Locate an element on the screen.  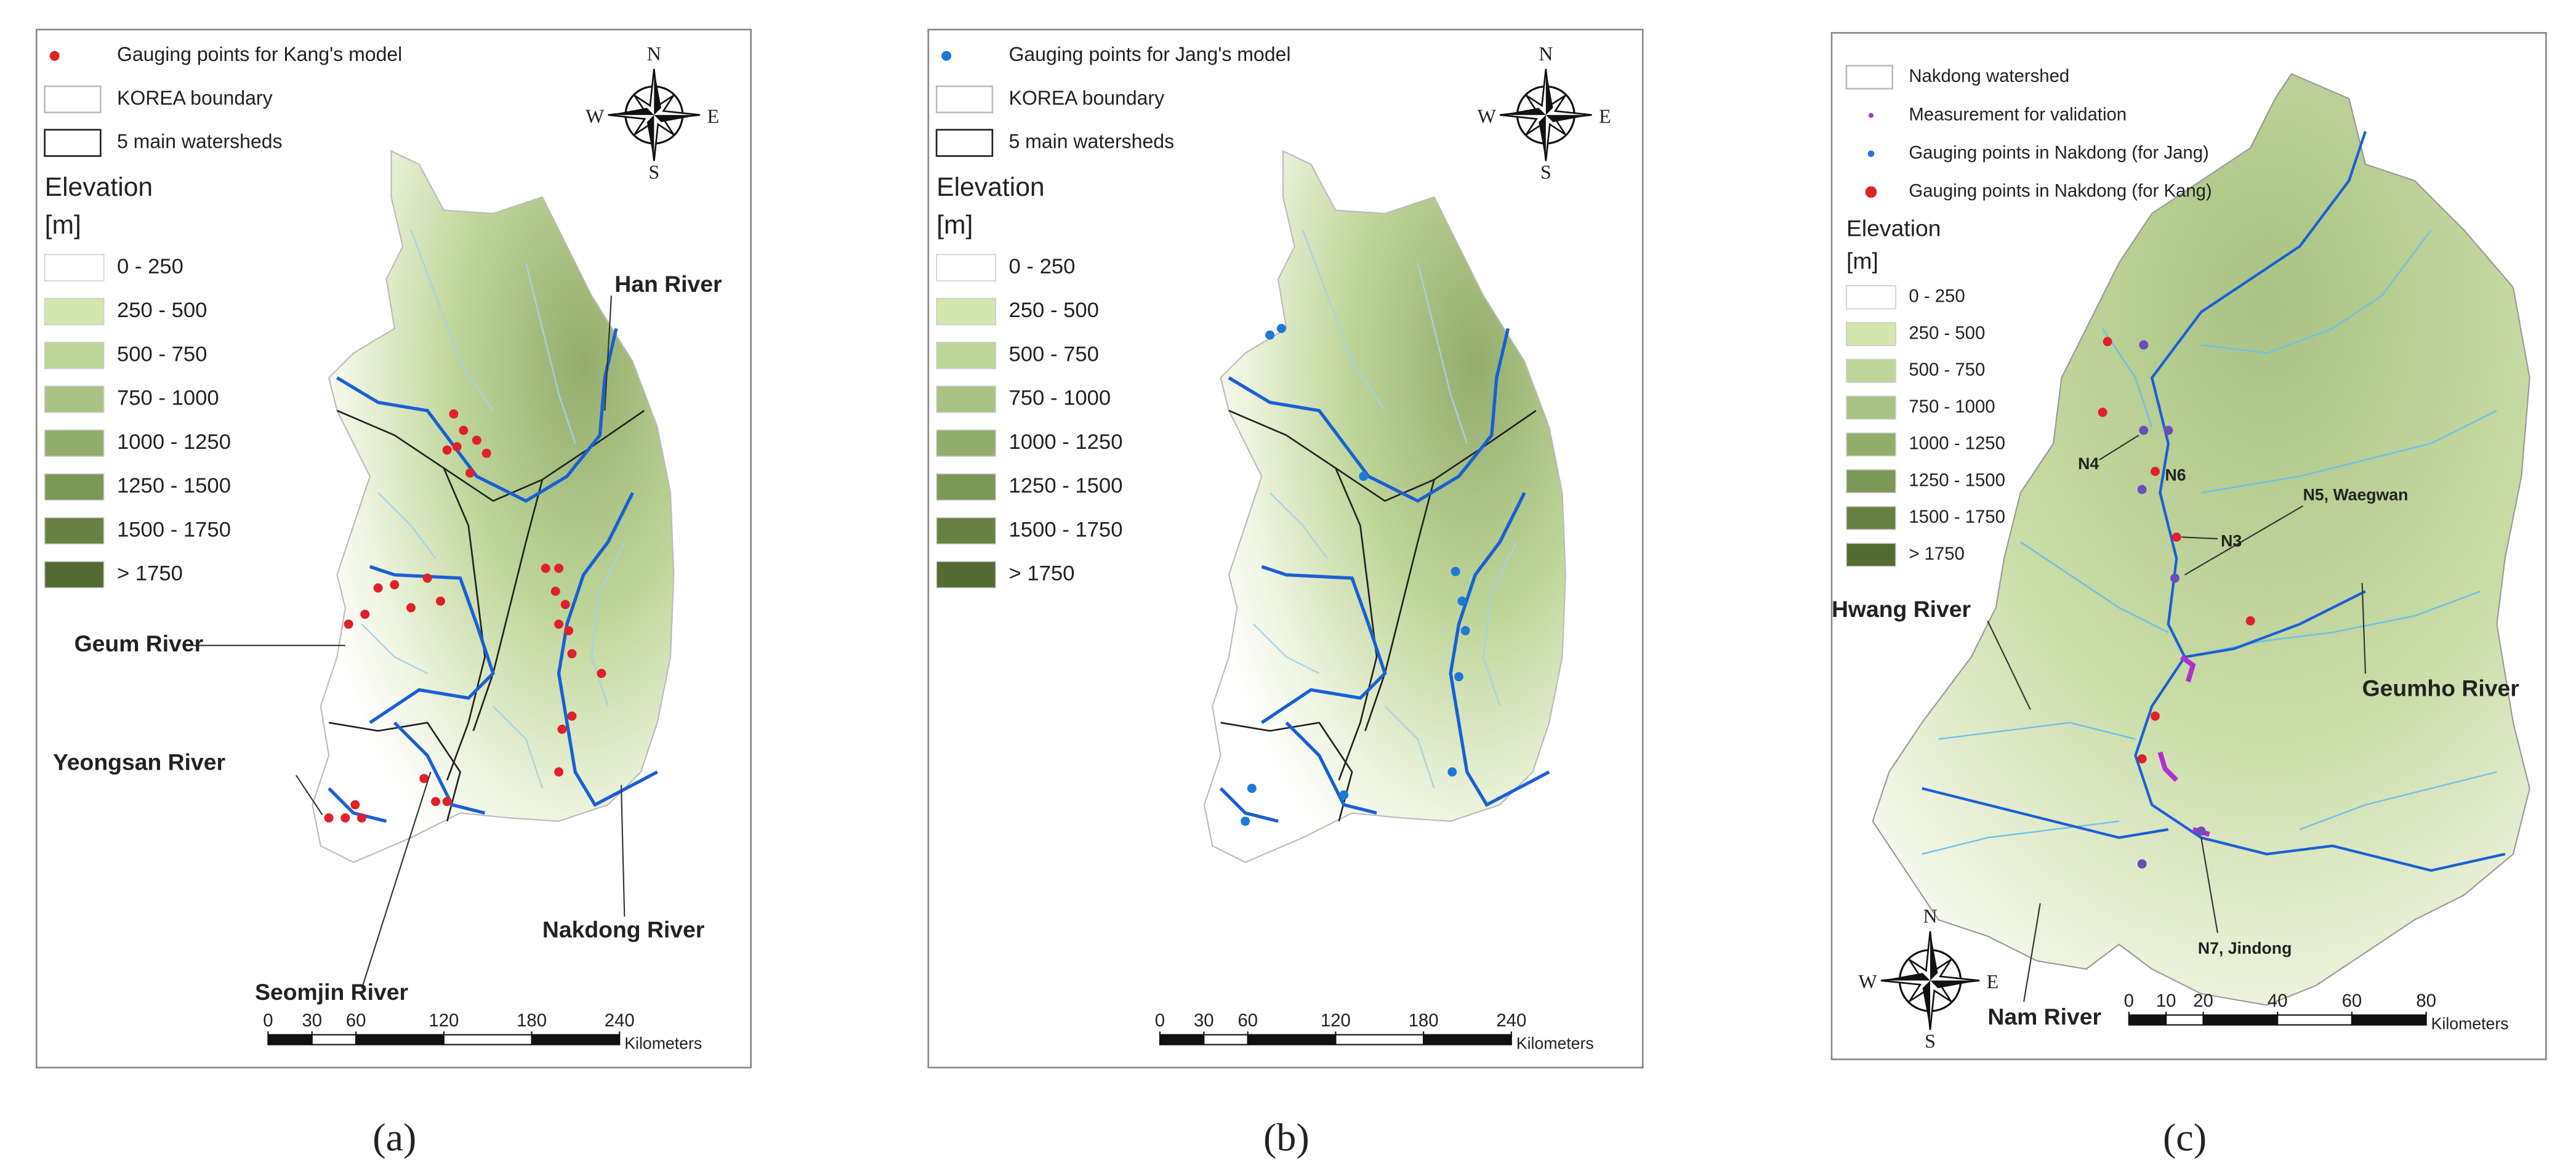
elevation-class: 250 - 500 is located at coordinates (1054, 311).